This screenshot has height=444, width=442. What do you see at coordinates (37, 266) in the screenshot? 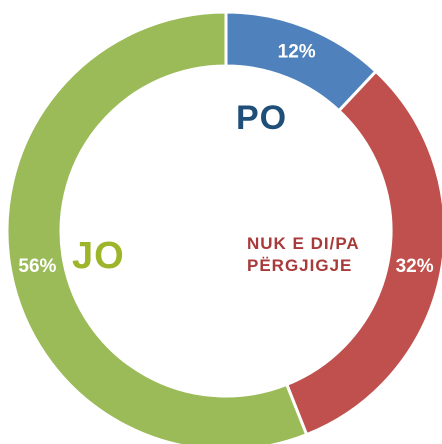
I see `value-label: 56%` at bounding box center [37, 266].